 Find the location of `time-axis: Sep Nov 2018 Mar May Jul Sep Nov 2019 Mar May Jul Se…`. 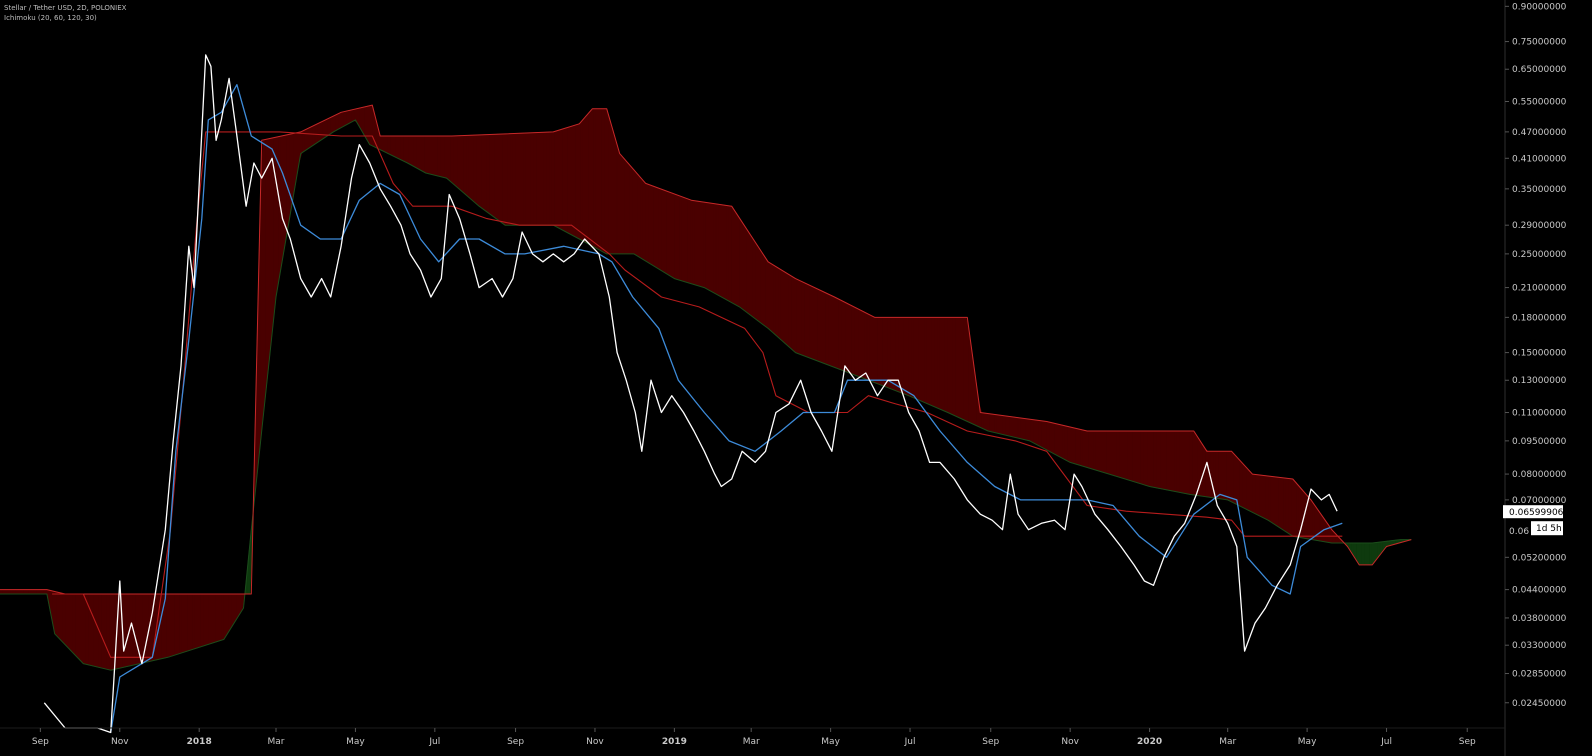

time-axis: Sep Nov 2018 Mar May Jul Sep Nov 2019 Mar May Jul Se… is located at coordinates (754, 737).